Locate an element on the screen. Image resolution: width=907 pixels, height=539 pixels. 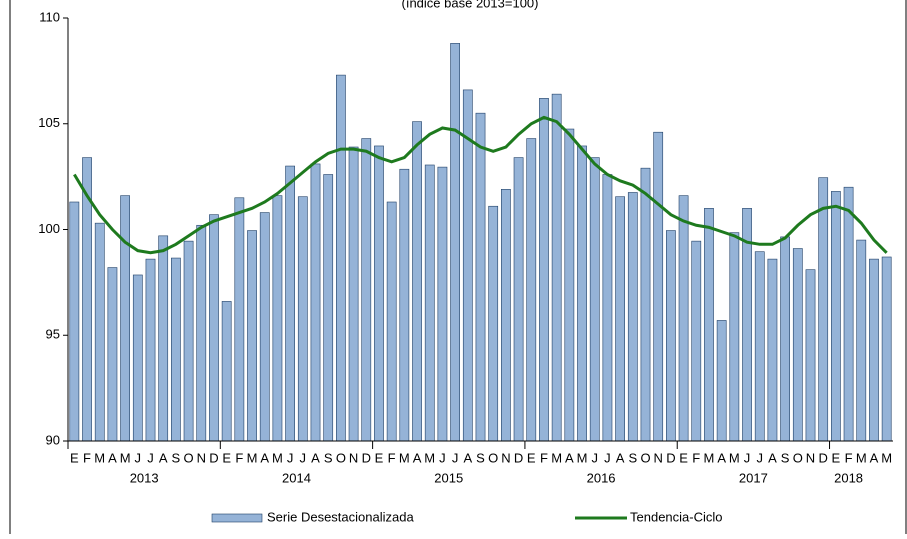
year-label: 2015 is located at coordinates (448, 477).